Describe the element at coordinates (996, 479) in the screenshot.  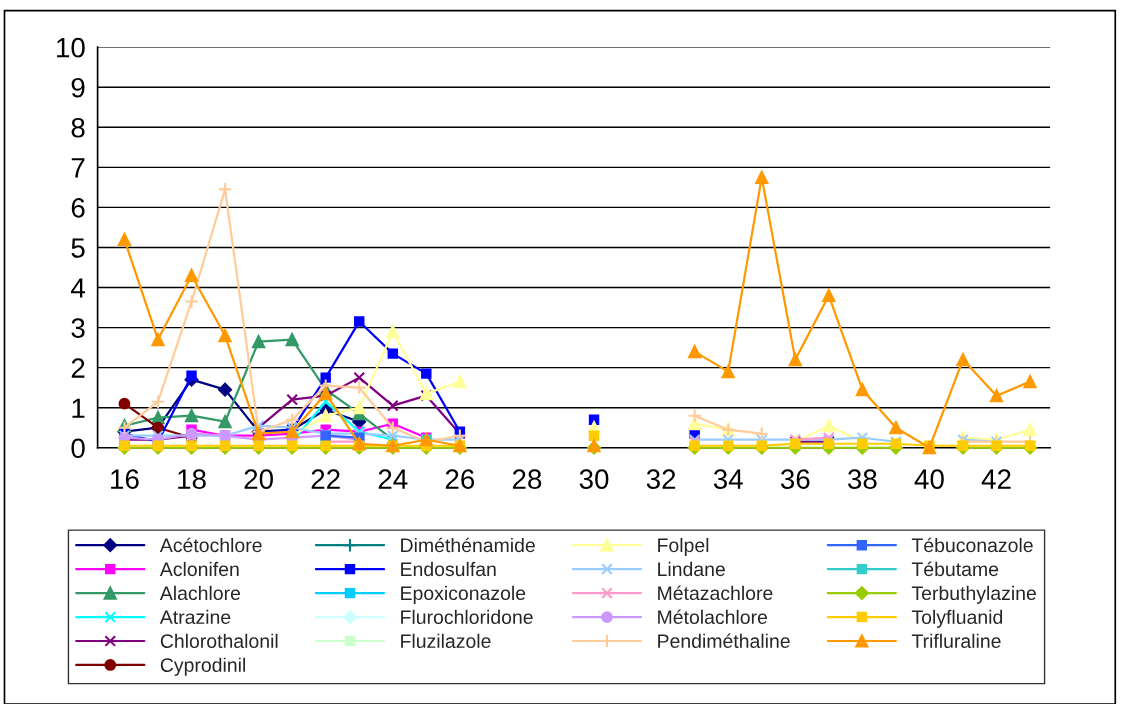
I see `x-tick-label: 42` at that location.